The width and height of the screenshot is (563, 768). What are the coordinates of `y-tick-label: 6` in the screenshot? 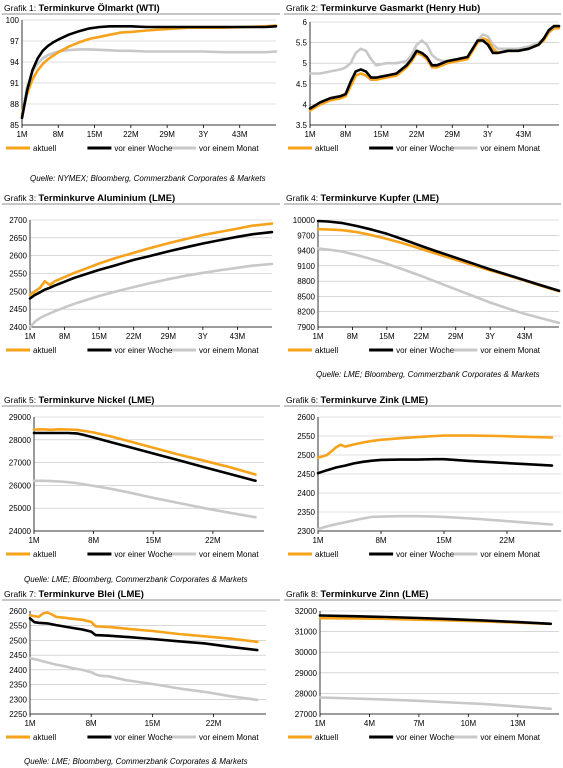 It's located at (305, 22).